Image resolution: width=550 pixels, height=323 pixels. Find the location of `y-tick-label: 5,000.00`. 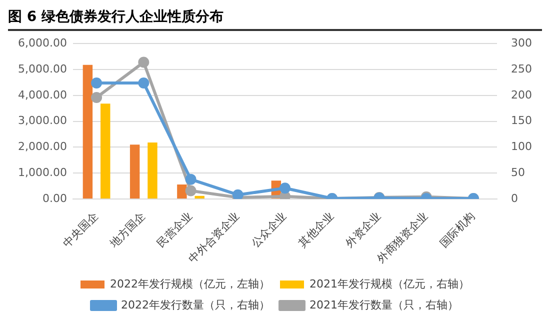

y-tick-label: 5,000.00 is located at coordinates (42, 69).